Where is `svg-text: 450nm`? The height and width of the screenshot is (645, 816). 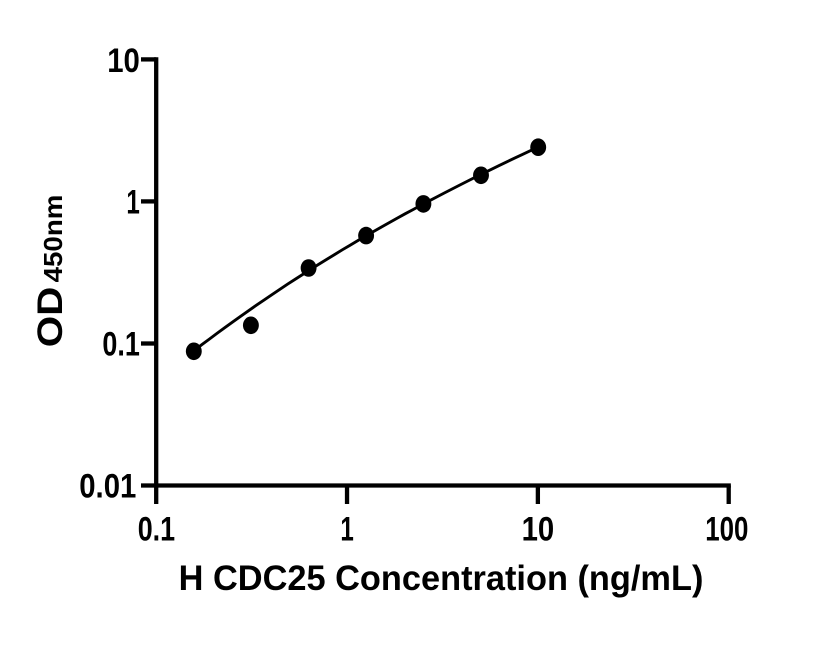
svg-text: 450nm is located at coordinates (53, 239).